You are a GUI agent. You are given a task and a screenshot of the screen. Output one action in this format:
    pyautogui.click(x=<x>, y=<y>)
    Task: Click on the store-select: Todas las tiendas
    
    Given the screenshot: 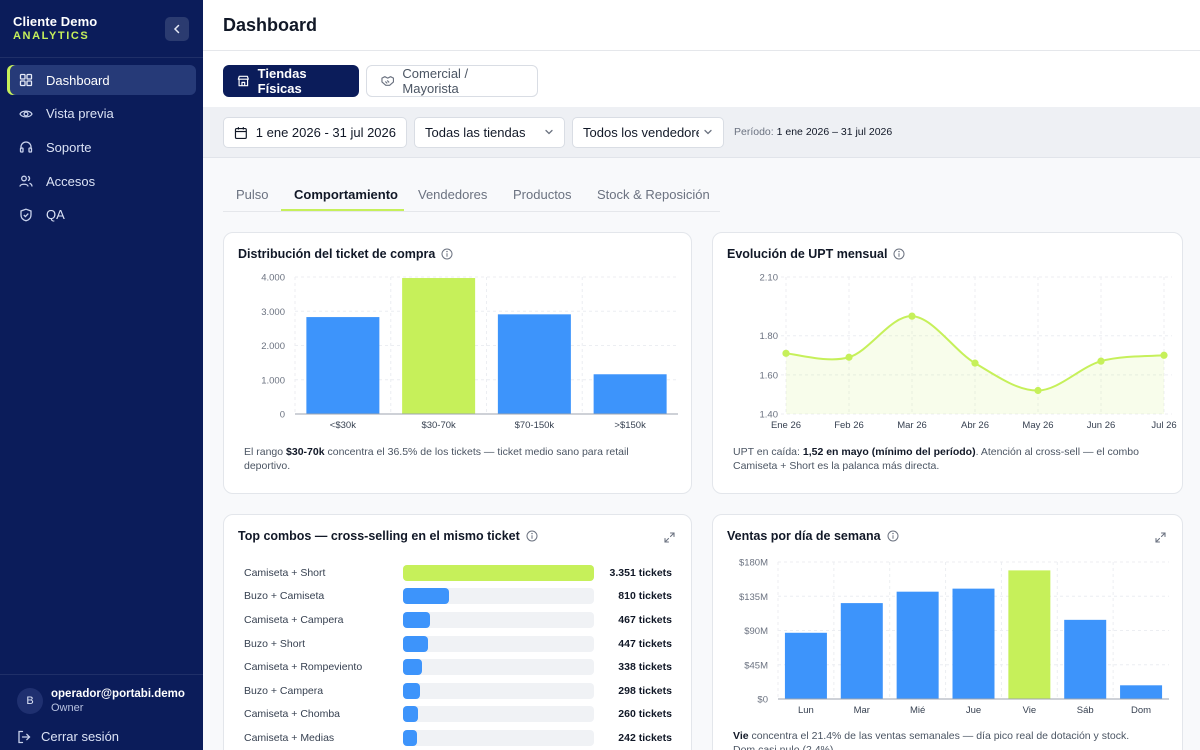 What is the action you would take?
    pyautogui.click(x=489, y=132)
    